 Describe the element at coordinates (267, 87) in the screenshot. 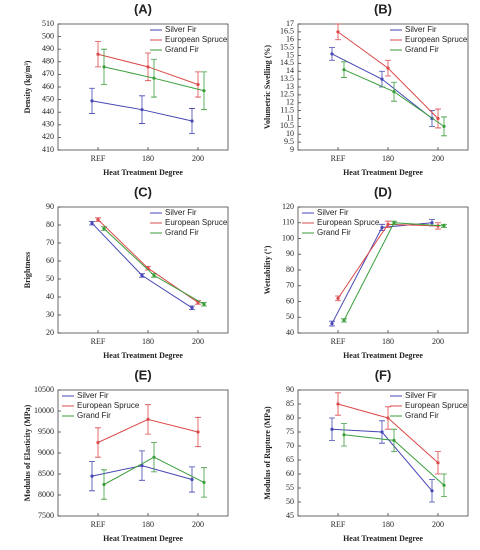

I see `y-axis-label: Volumetric Swelling (%)` at that location.